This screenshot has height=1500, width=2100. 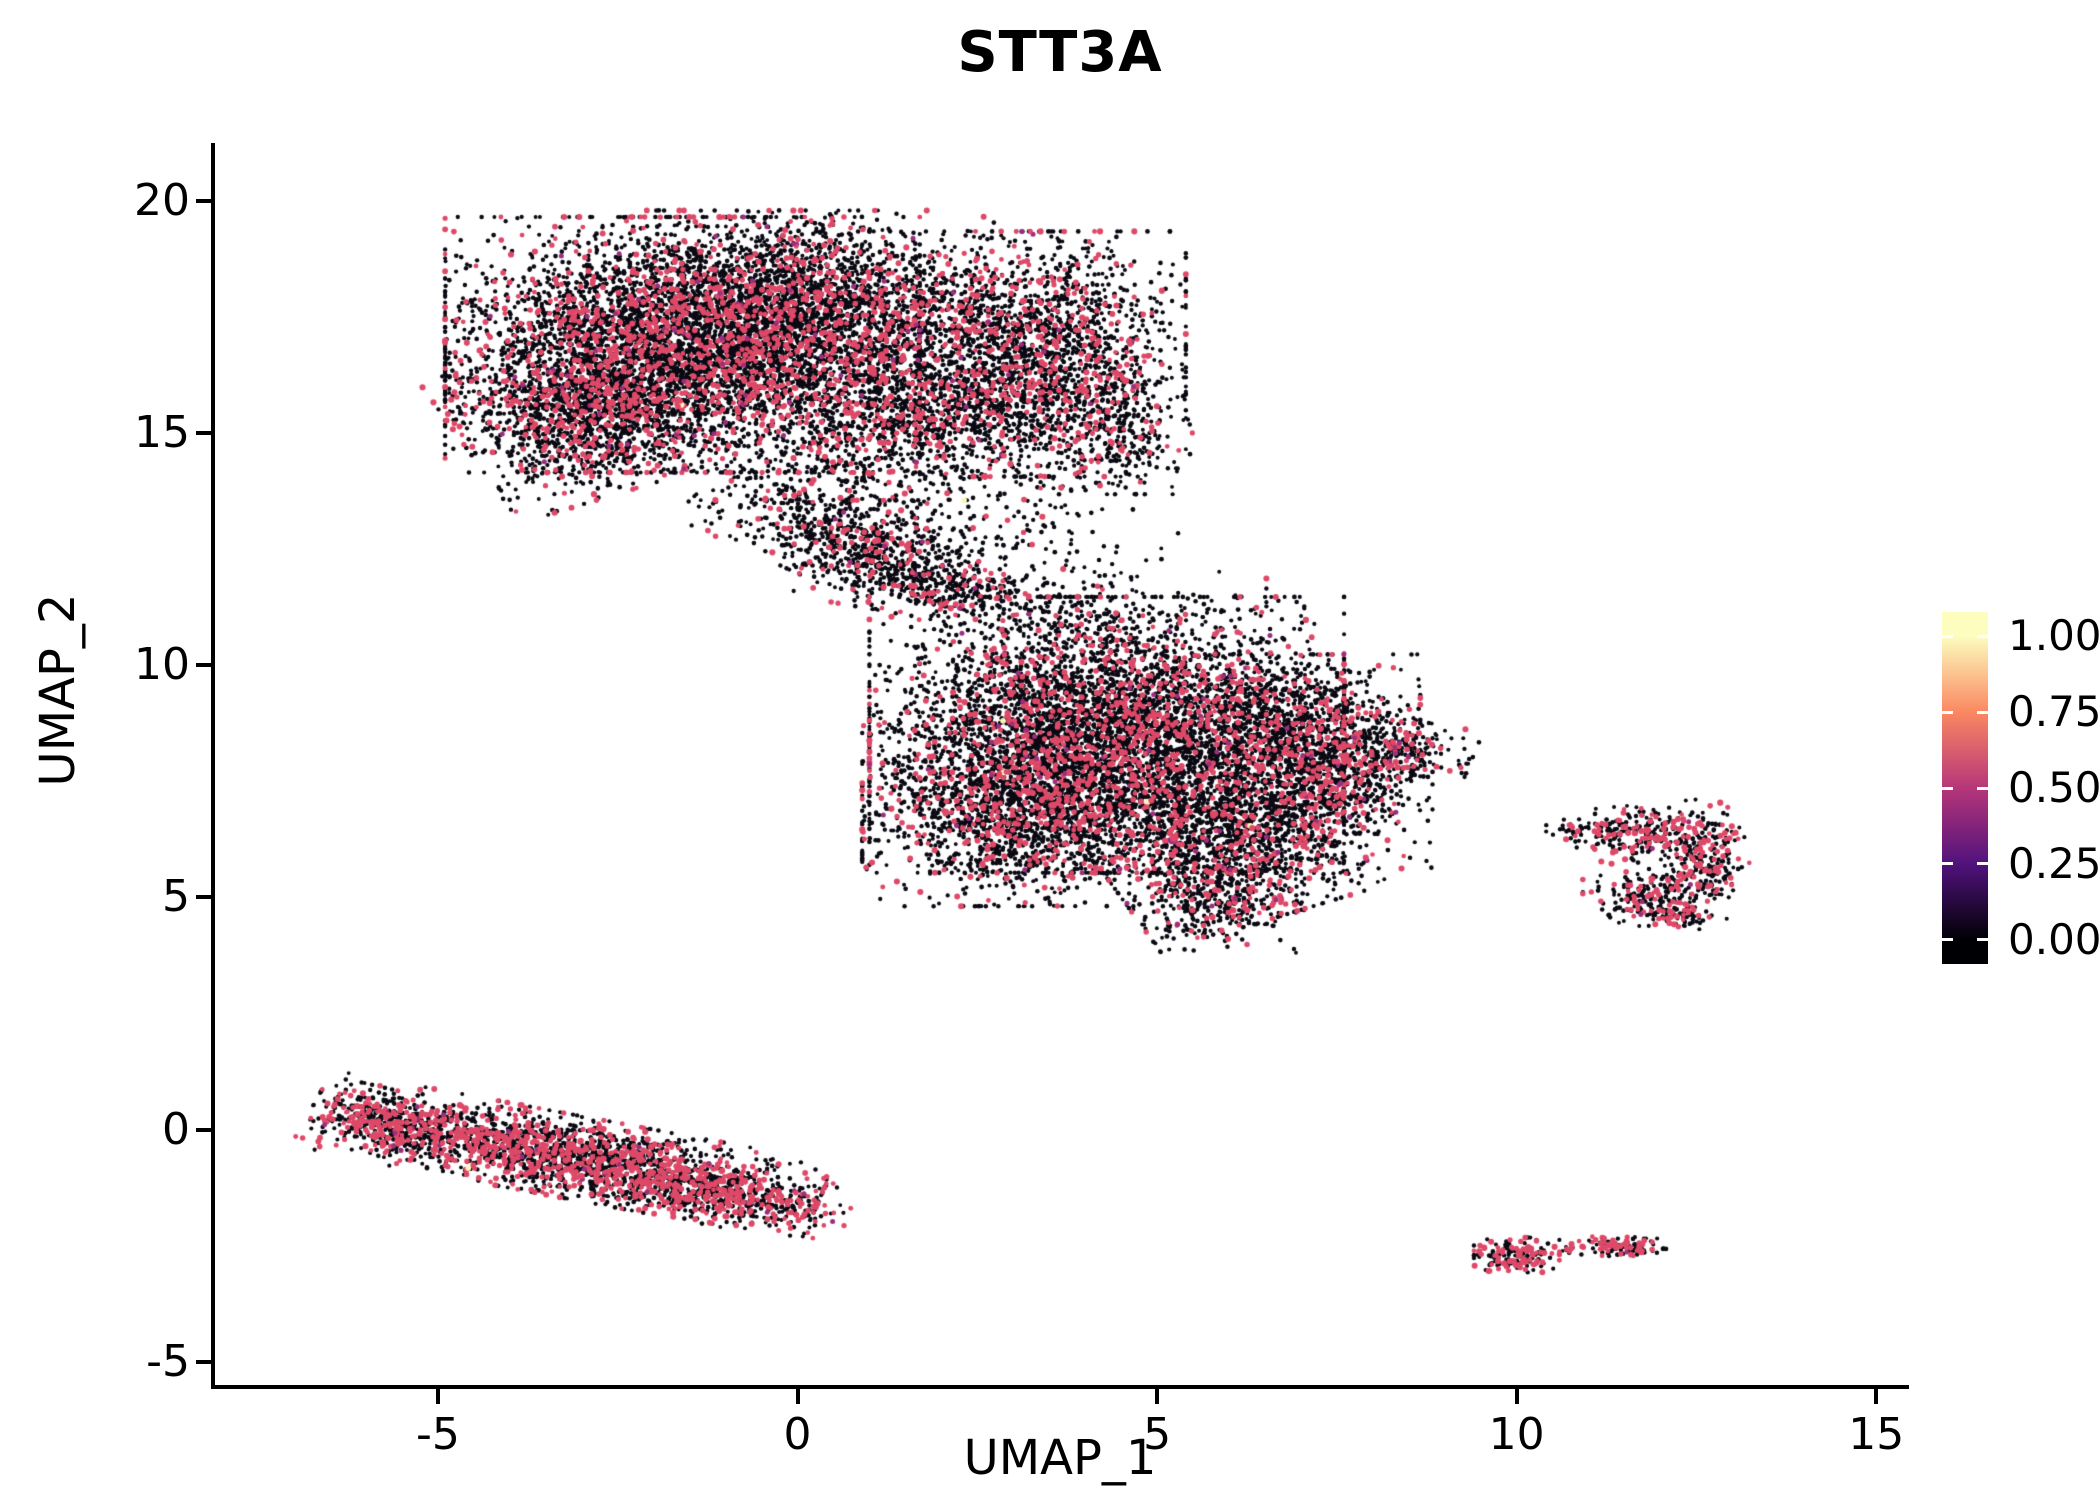 I want to click on plot-title: STT3A, so click(x=1060, y=52).